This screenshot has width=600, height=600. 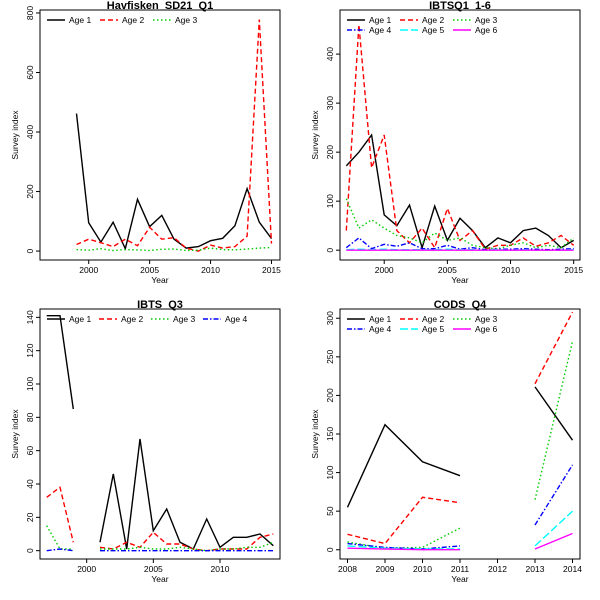 What do you see at coordinates (497, 569) in the screenshot?
I see `x-tick-label: 2012` at bounding box center [497, 569].